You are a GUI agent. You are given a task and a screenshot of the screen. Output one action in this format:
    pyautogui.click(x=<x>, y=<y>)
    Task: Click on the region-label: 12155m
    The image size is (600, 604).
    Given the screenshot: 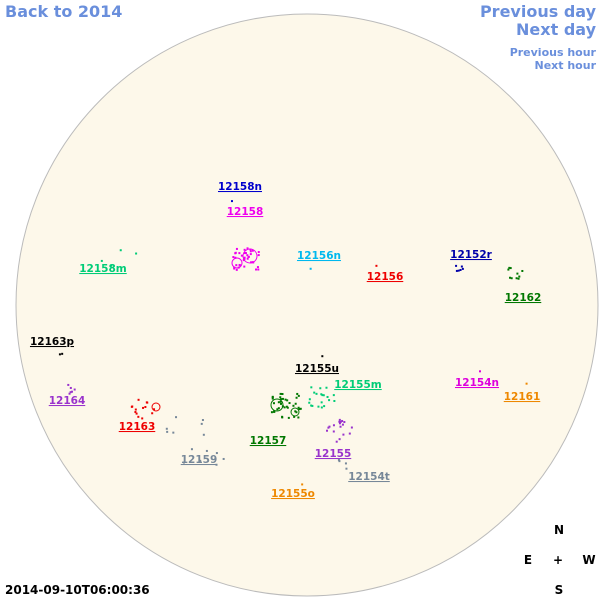 What is the action you would take?
    pyautogui.click(x=358, y=385)
    